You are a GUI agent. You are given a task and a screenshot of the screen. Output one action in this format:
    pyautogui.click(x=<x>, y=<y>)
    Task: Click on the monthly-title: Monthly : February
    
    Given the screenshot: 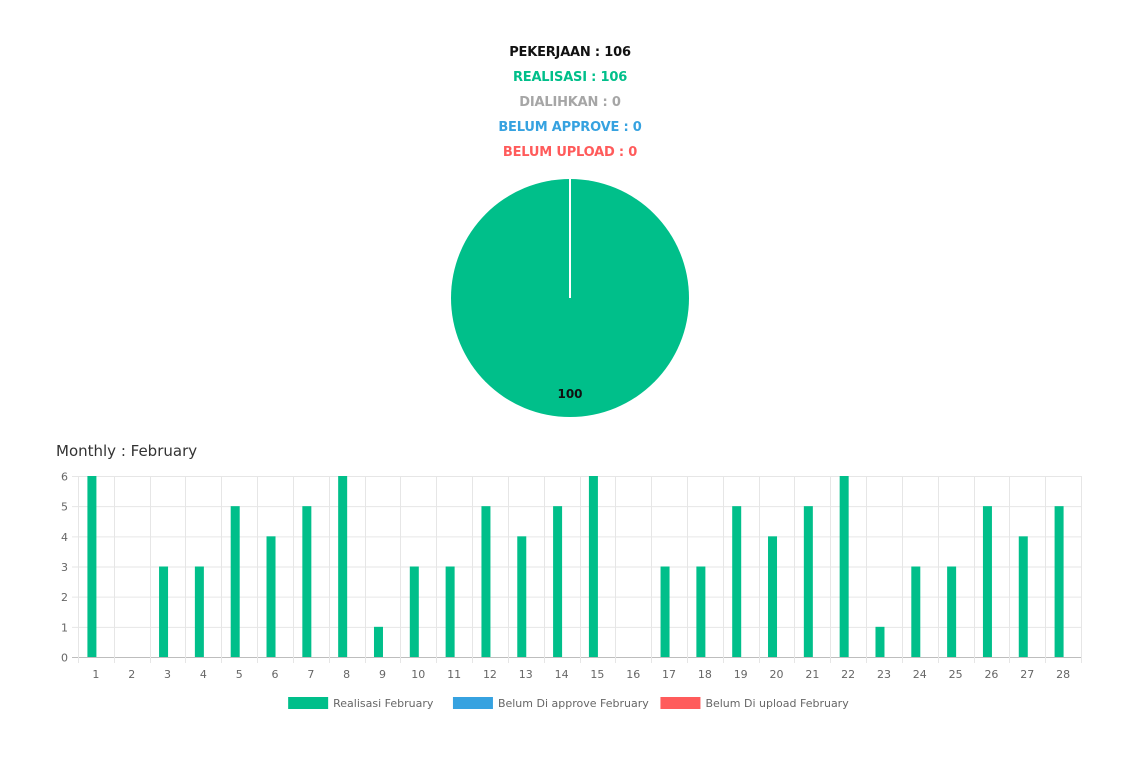 What is the action you would take?
    pyautogui.click(x=127, y=451)
    